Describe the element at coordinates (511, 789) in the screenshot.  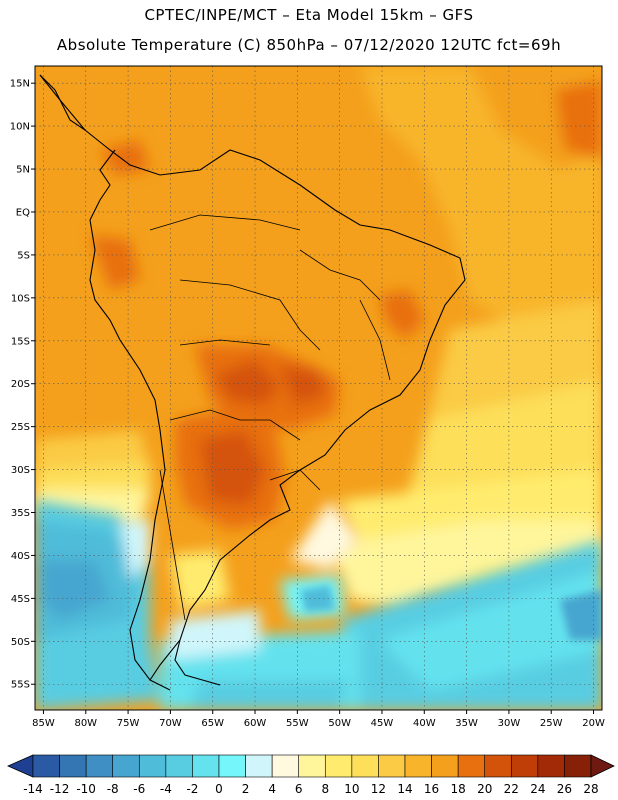
I see `colorbar-label: 22` at that location.